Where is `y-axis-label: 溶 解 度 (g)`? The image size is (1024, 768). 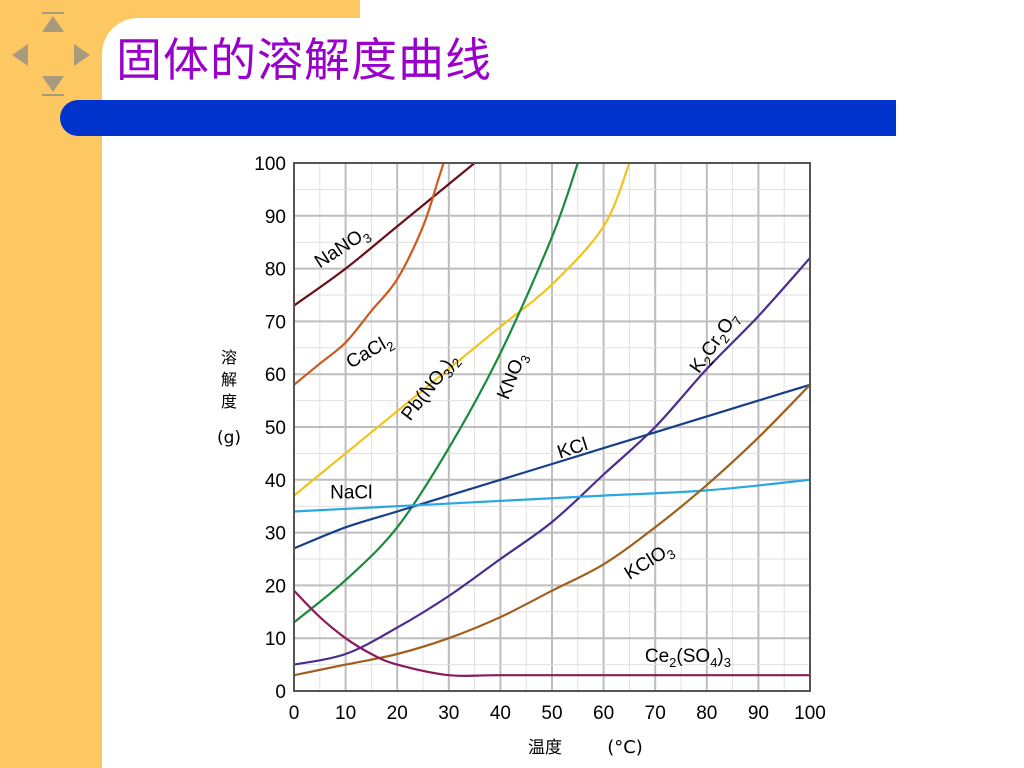
y-axis-label: 溶 解 度 (g) is located at coordinates (229, 398).